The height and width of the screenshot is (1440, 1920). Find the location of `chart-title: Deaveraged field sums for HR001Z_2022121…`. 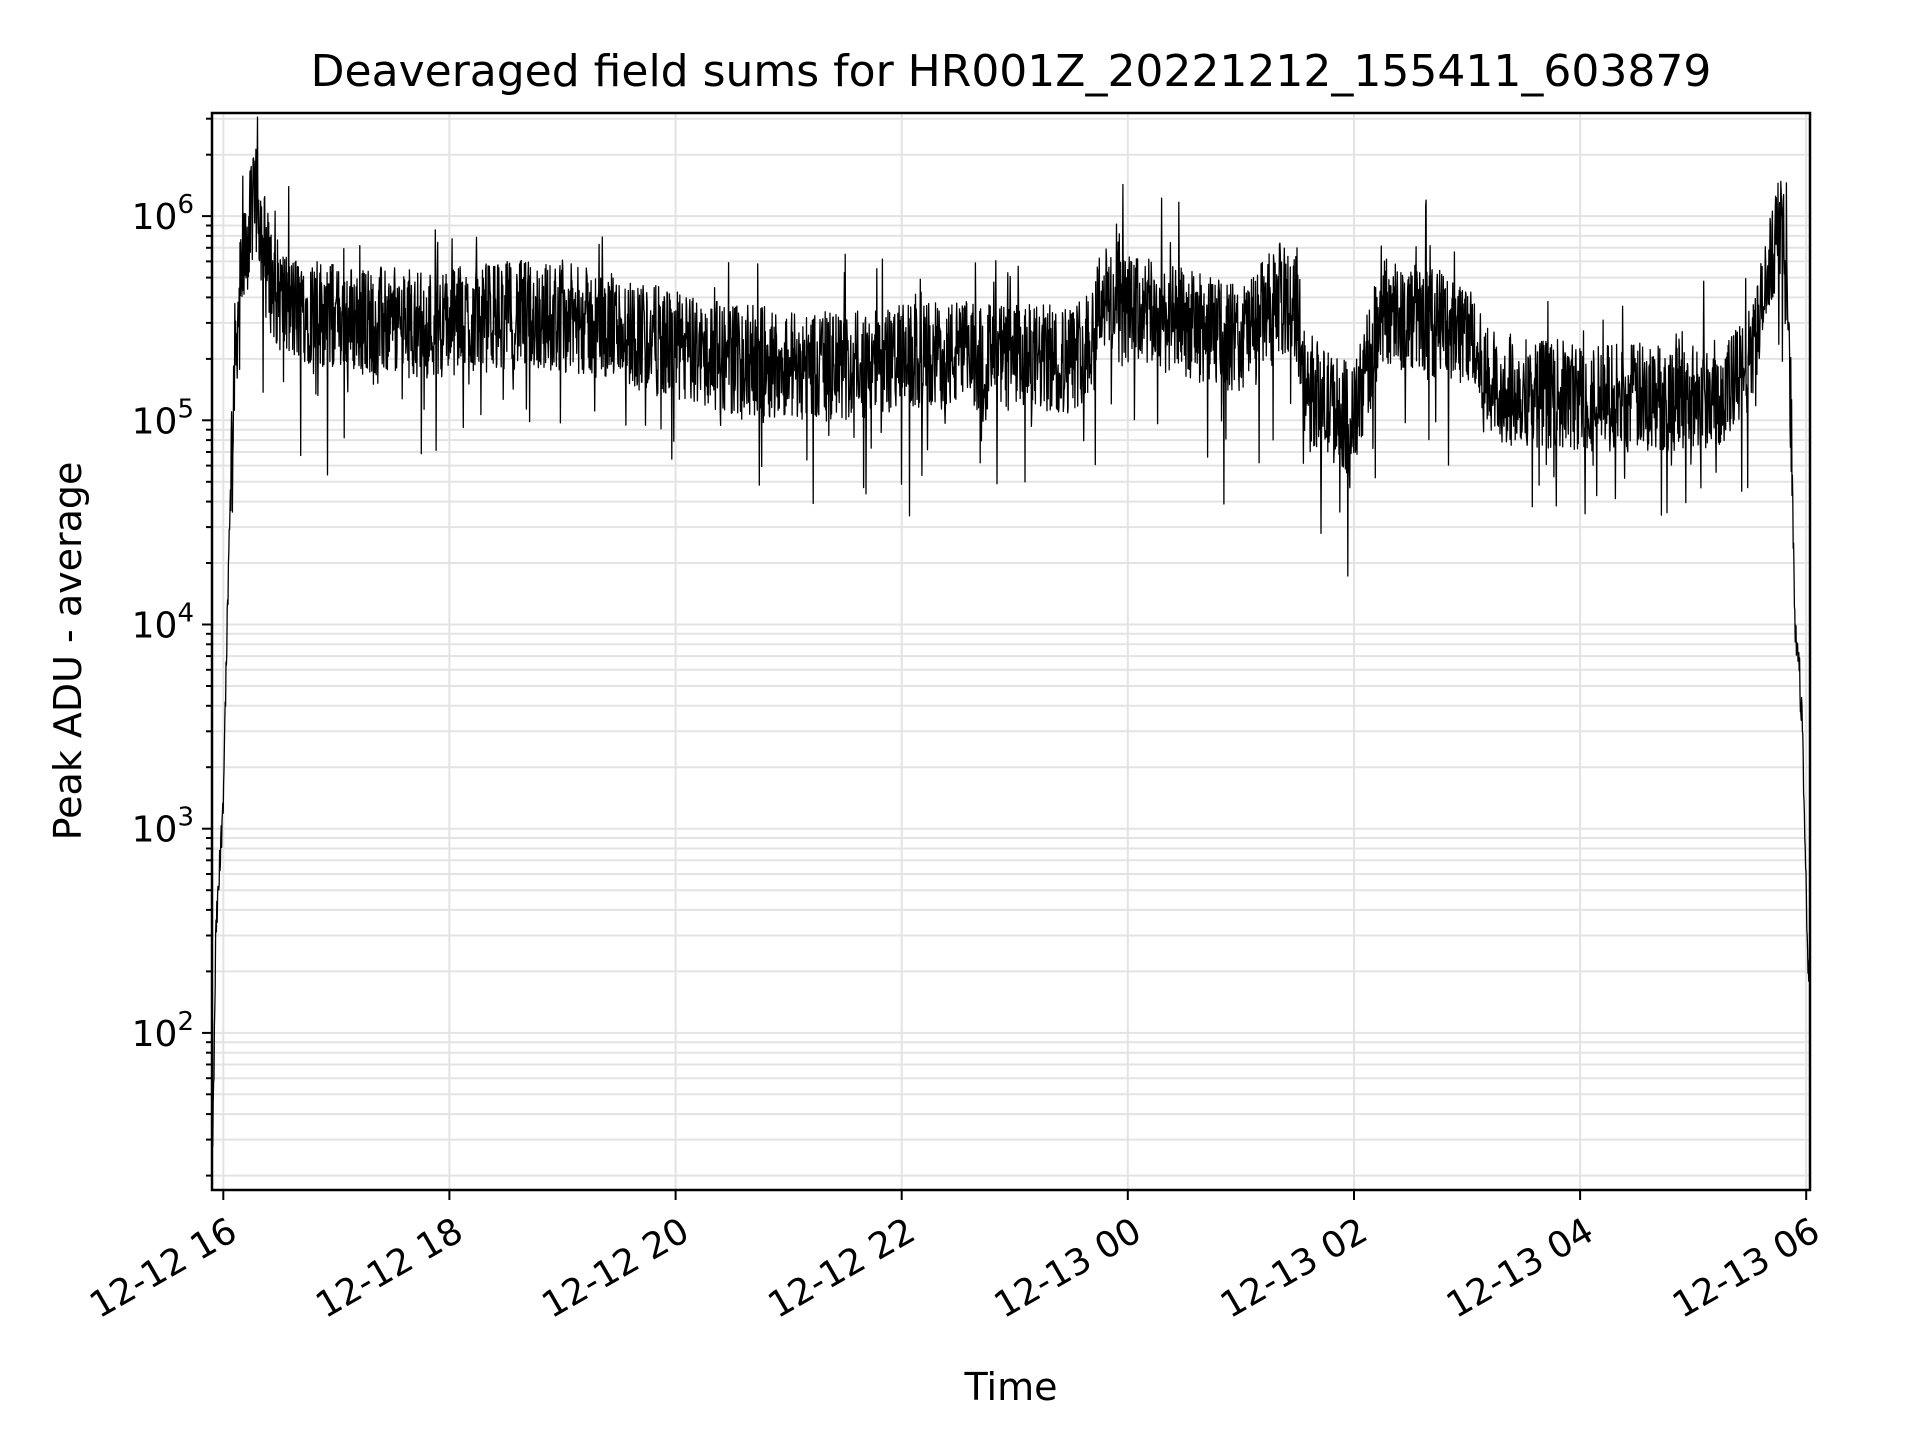

chart-title: Deaveraged field sums for HR001Z_2022121… is located at coordinates (1011, 71).